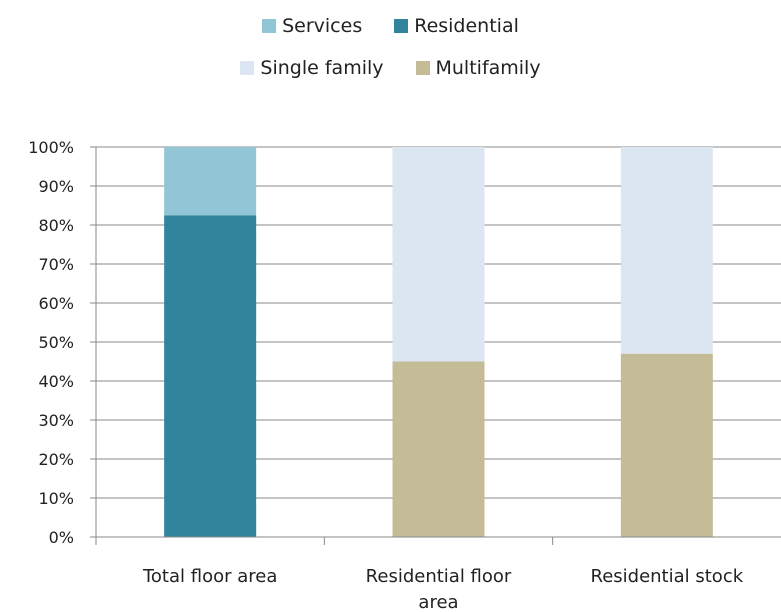  I want to click on legend-item: Multifamily, so click(478, 68).